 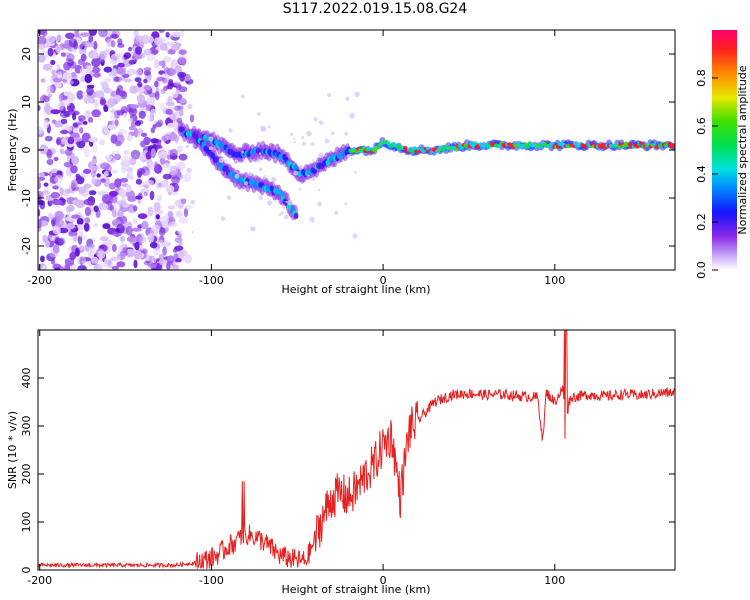 What do you see at coordinates (26, 426) in the screenshot?
I see `y-tick-label: 300` at bounding box center [26, 426].